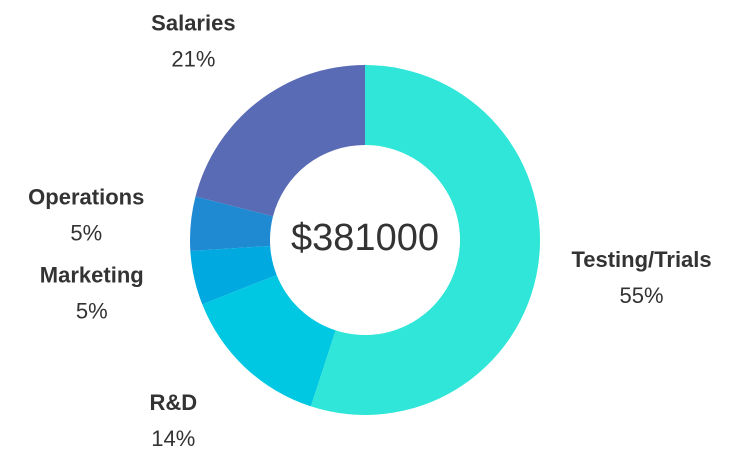 The height and width of the screenshot is (452, 744). What do you see at coordinates (92, 274) in the screenshot?
I see `slice-name: Marketing` at bounding box center [92, 274].